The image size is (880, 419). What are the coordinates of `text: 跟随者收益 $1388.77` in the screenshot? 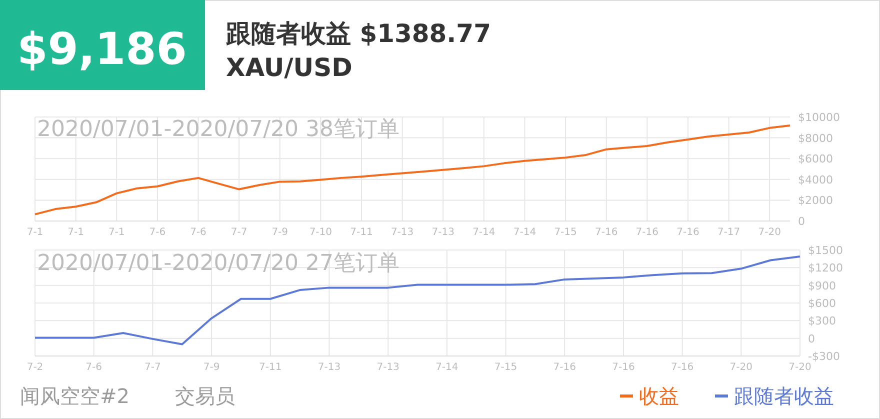 It's located at (358, 33).